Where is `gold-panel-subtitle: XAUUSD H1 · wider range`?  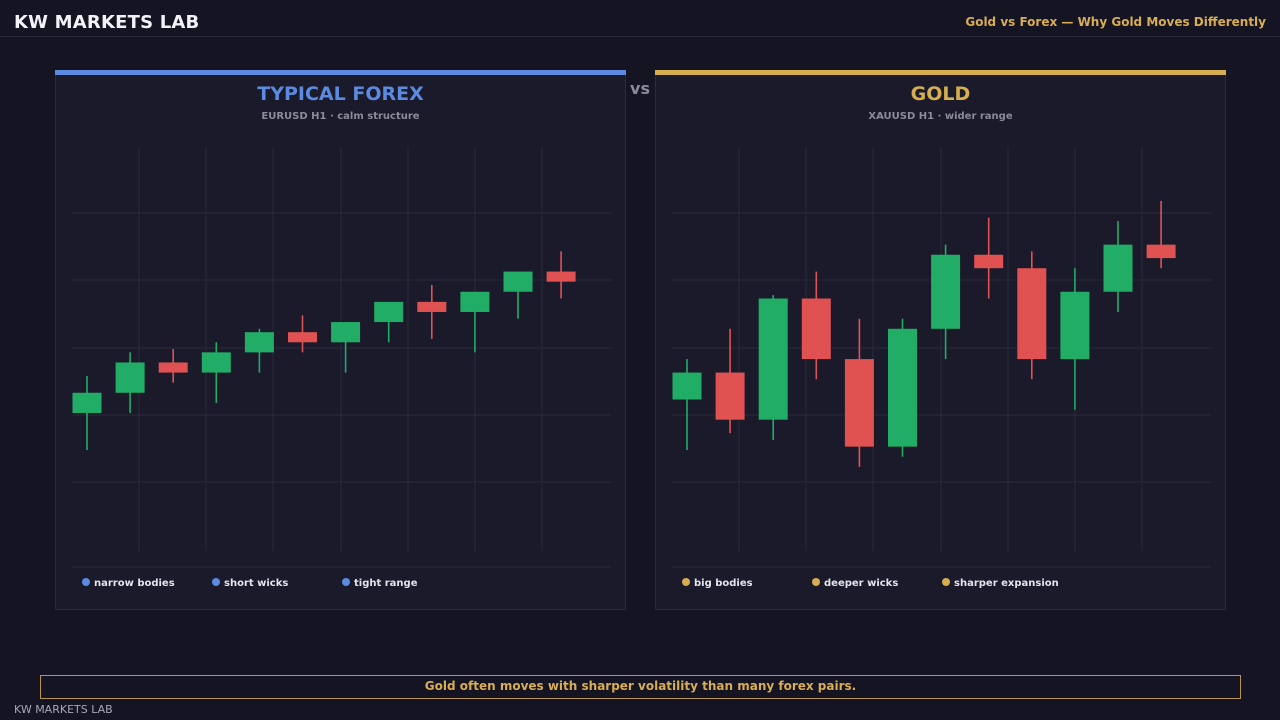 gold-panel-subtitle: XAUUSD H1 · wider range is located at coordinates (940, 116).